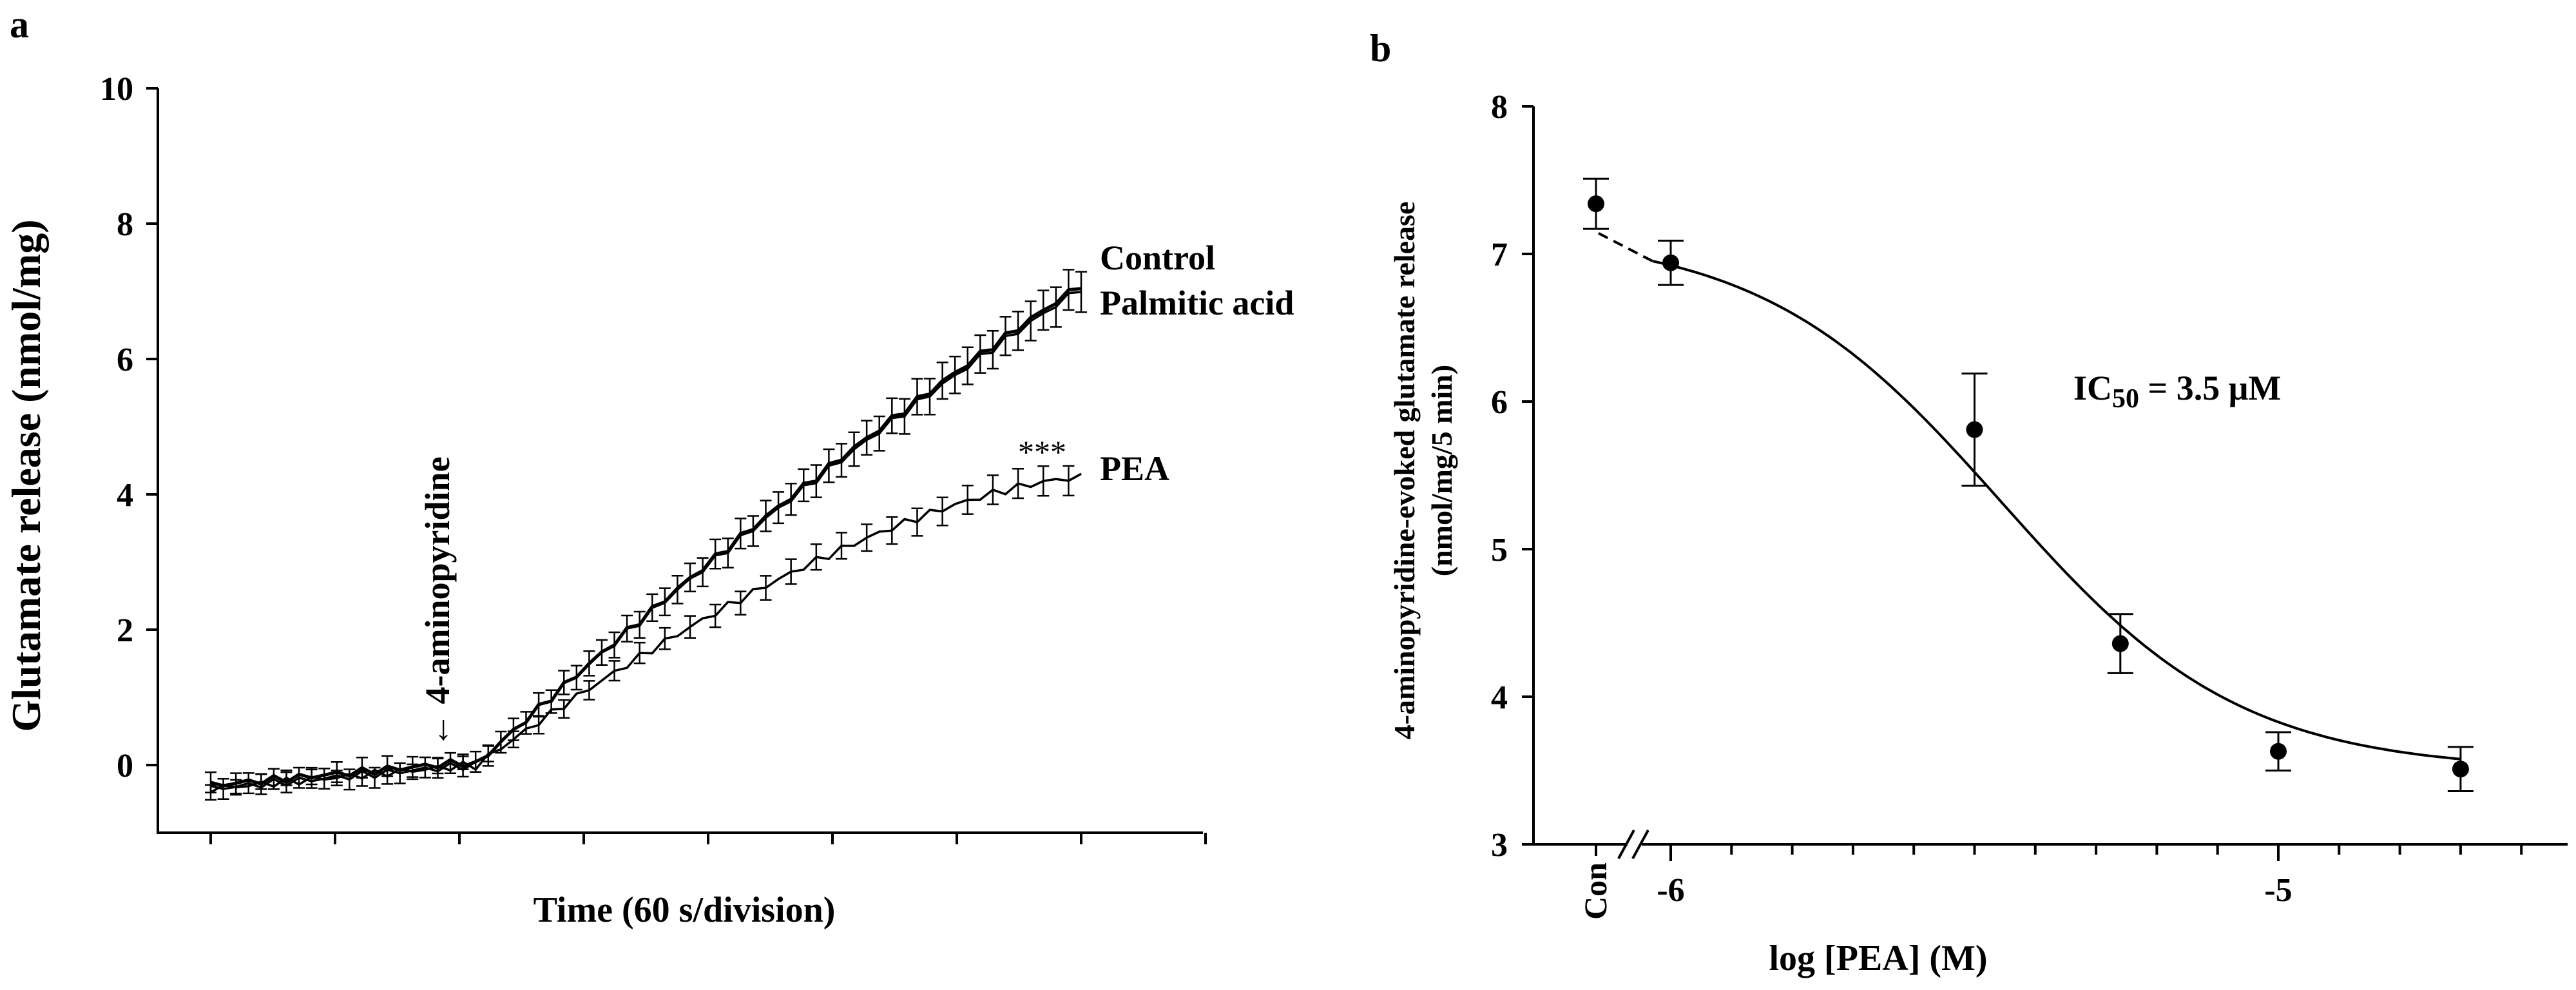  I want to click on panel-a-arrow-annotation: ← 4-aminopyridine, so click(438, 602).